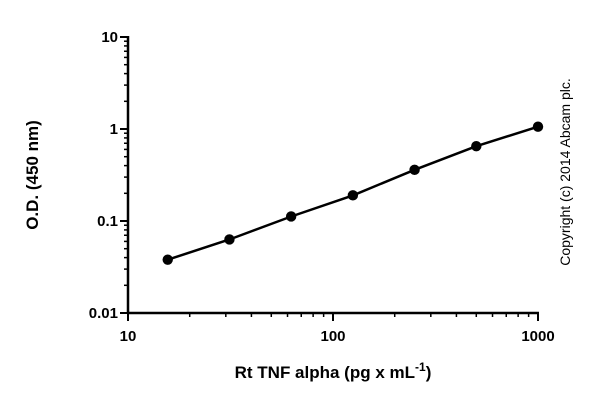 The image size is (600, 403). What do you see at coordinates (32, 175) in the screenshot?
I see `y-axis-label: O.D. (450 nm)` at bounding box center [32, 175].